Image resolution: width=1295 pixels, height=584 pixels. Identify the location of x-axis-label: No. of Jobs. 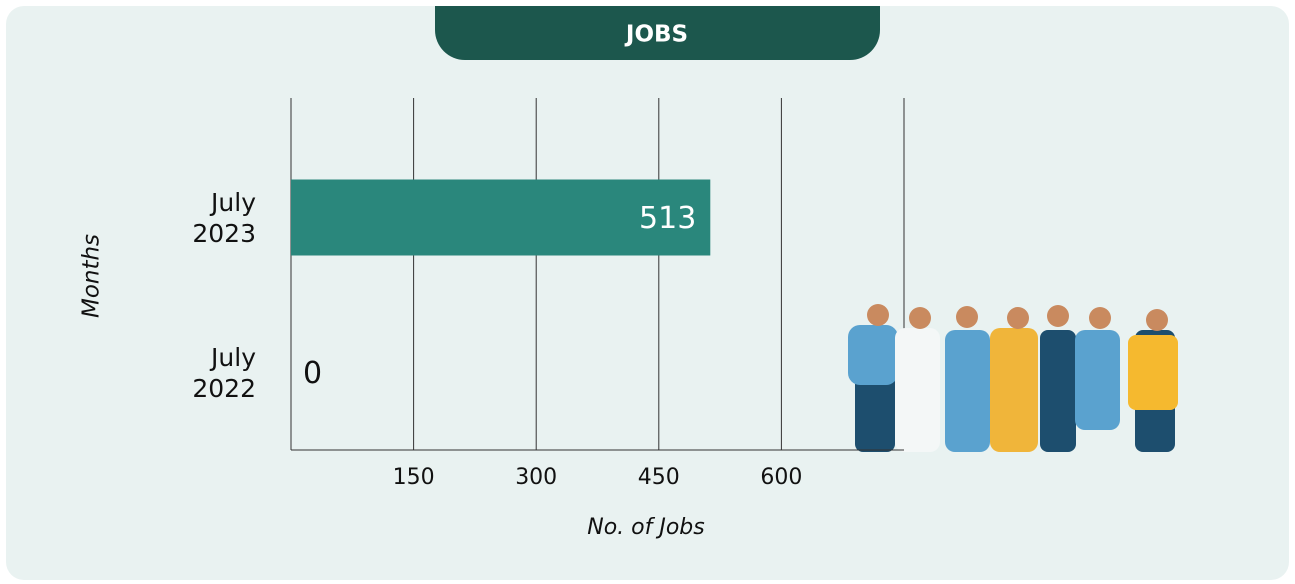
(645, 527).